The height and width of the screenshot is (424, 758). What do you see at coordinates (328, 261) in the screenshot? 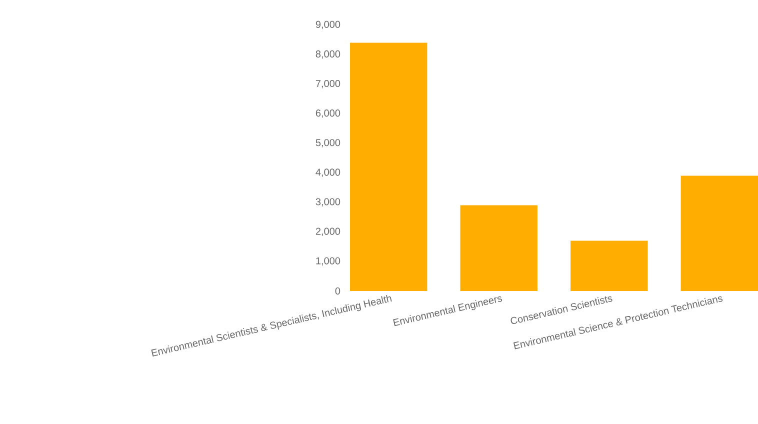
I see `y-tick-label: 1,000` at bounding box center [328, 261].